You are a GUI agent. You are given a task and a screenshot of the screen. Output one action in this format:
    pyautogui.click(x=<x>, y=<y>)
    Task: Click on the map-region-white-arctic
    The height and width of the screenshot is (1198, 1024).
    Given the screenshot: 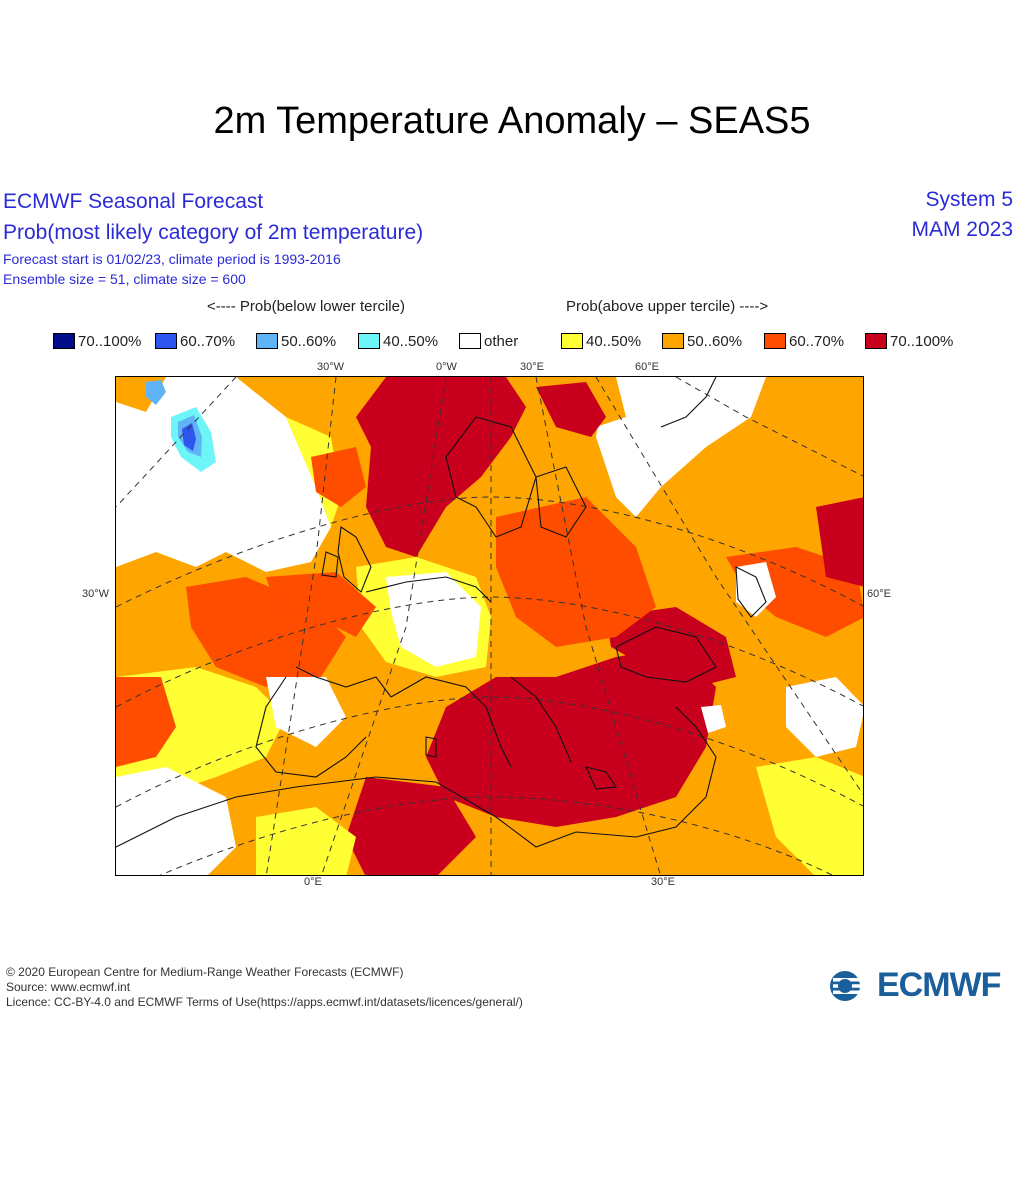 What is the action you would take?
    pyautogui.click(x=681, y=447)
    